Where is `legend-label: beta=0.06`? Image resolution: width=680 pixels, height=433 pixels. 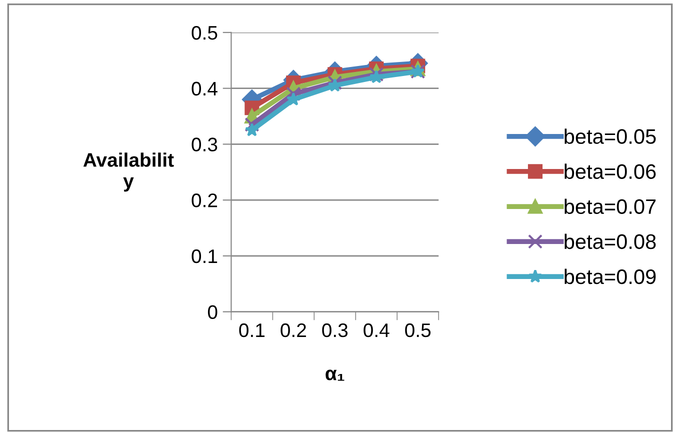 legend-label: beta=0.06 is located at coordinates (610, 171).